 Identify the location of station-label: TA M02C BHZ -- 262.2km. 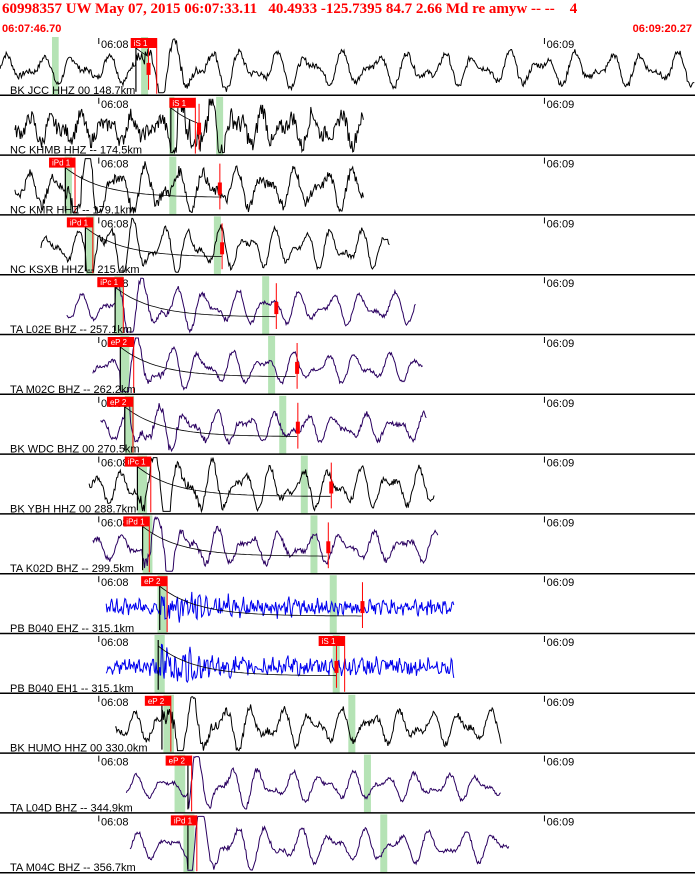
(73, 390).